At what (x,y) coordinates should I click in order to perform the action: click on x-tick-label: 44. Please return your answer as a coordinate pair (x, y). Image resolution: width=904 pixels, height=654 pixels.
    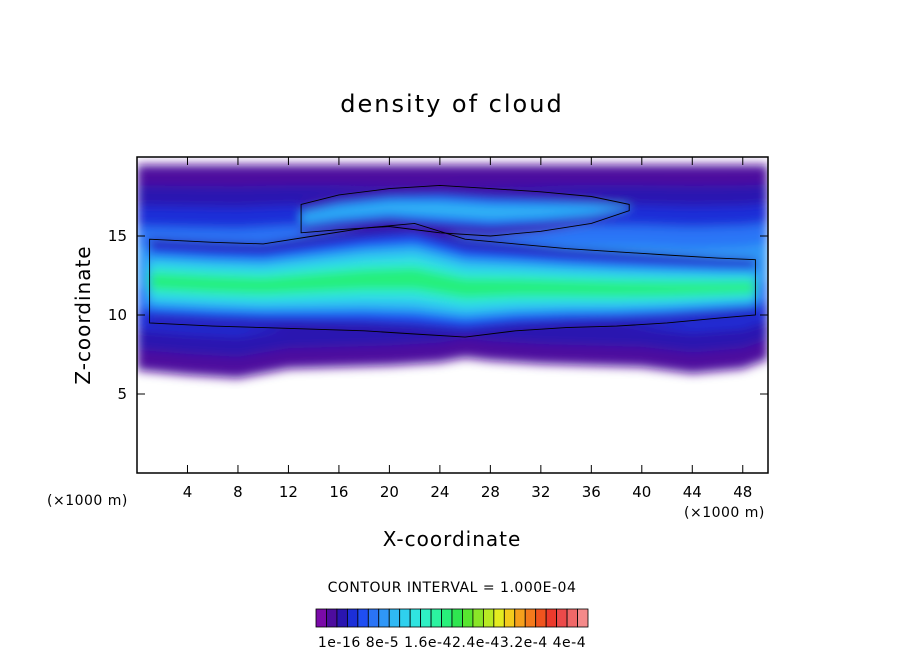
    Looking at the image, I should click on (692, 492).